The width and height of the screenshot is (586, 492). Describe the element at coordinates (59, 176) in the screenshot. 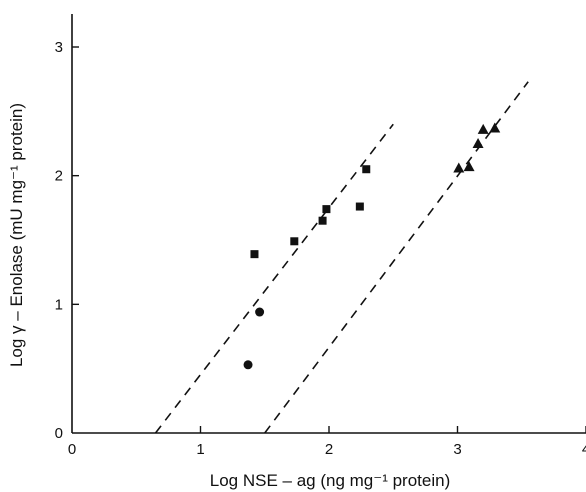

I see `y-tick-label: 2` at that location.